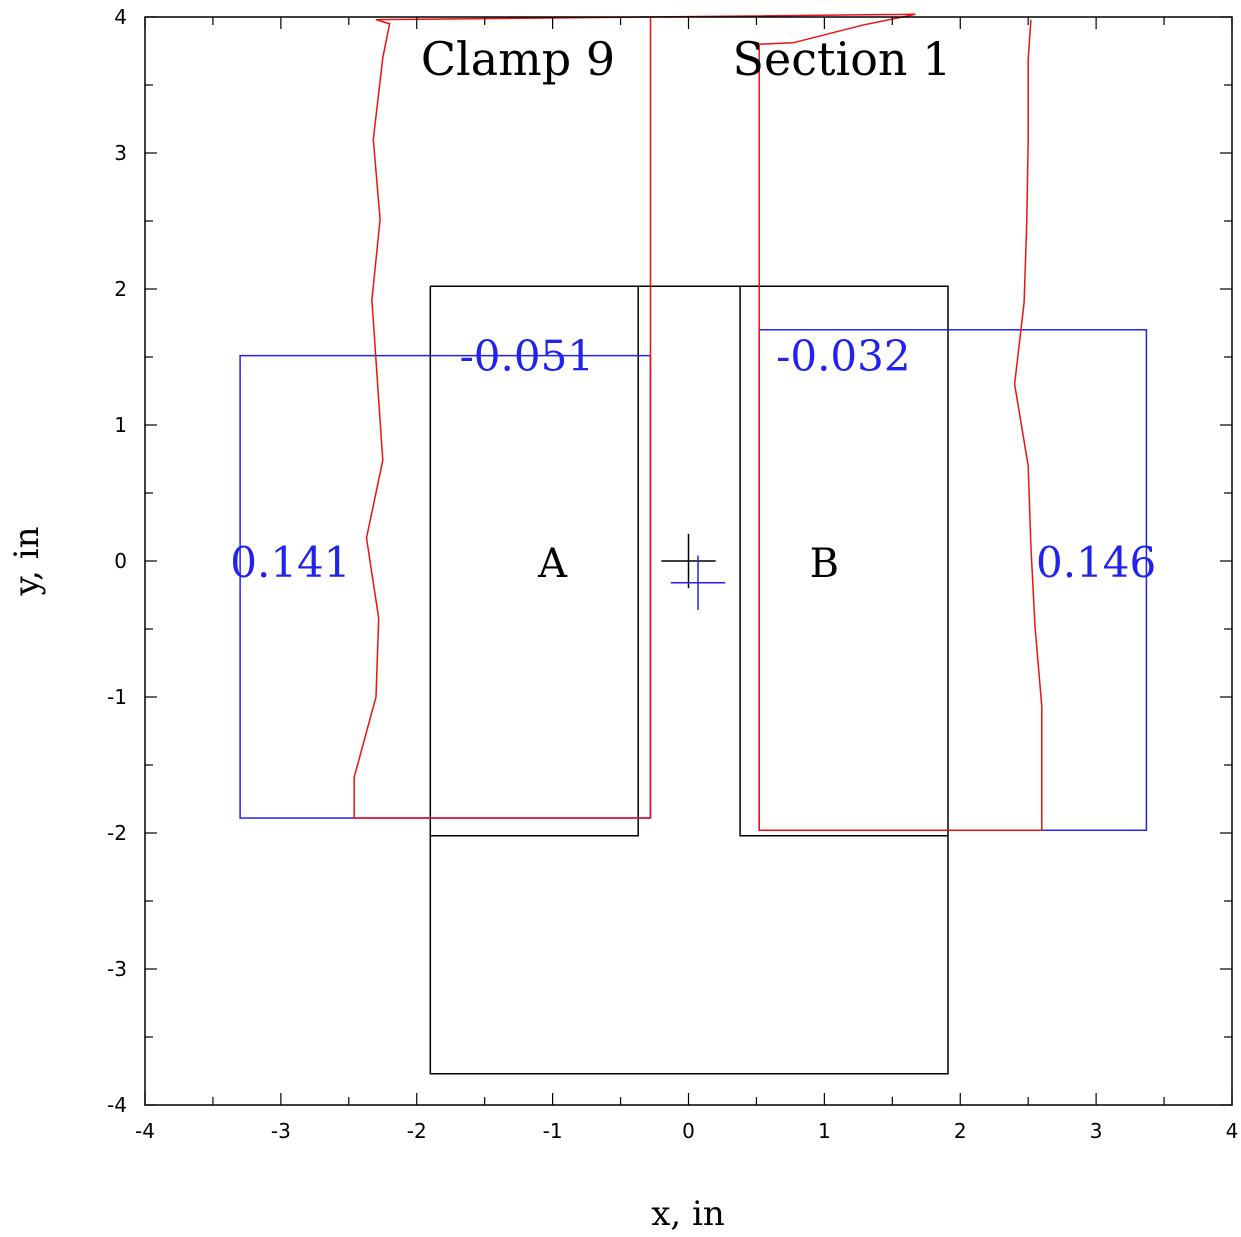  Describe the element at coordinates (117, 1105) in the screenshot. I see `y-tick-label: -4` at that location.